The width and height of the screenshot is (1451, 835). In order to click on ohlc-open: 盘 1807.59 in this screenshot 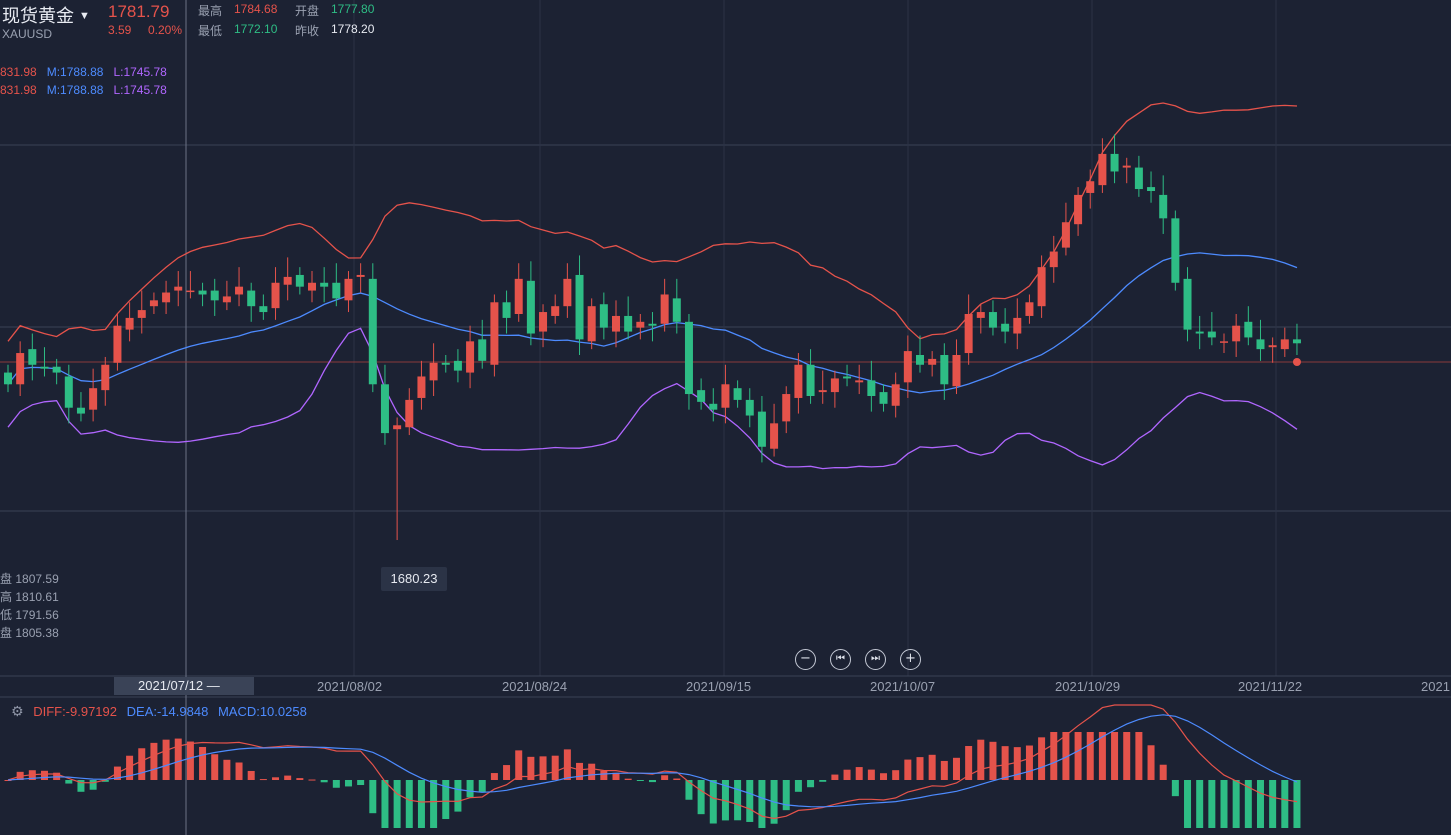, I will do `click(29, 579)`.